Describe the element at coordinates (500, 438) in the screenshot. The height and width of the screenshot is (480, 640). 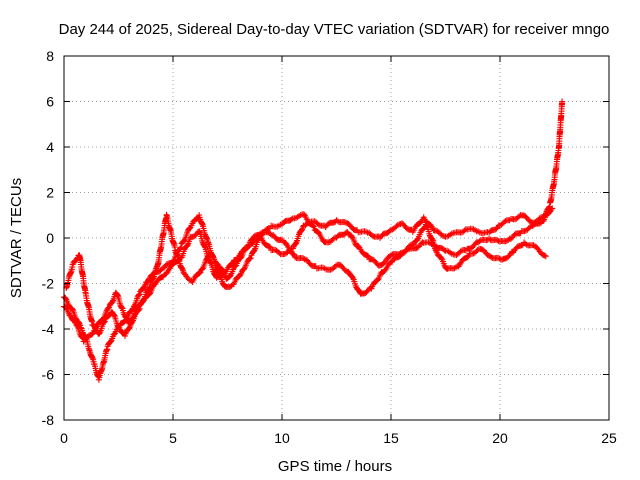
I see `x-tick-label: 20` at that location.